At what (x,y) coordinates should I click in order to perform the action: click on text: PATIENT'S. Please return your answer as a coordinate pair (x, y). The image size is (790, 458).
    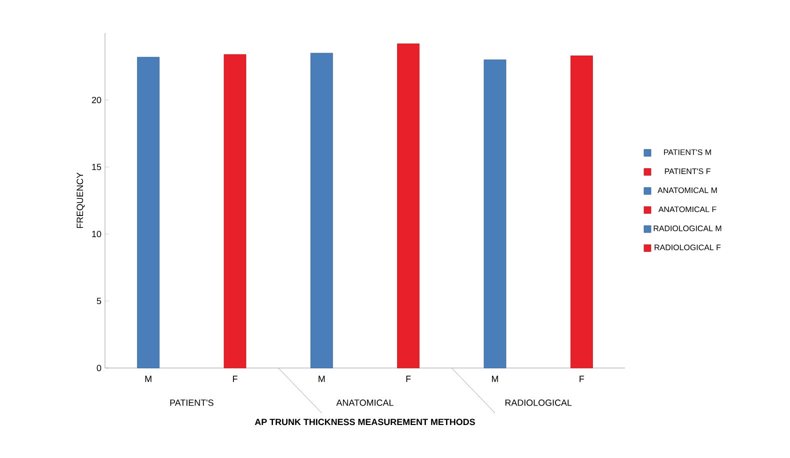
    Looking at the image, I should click on (192, 403).